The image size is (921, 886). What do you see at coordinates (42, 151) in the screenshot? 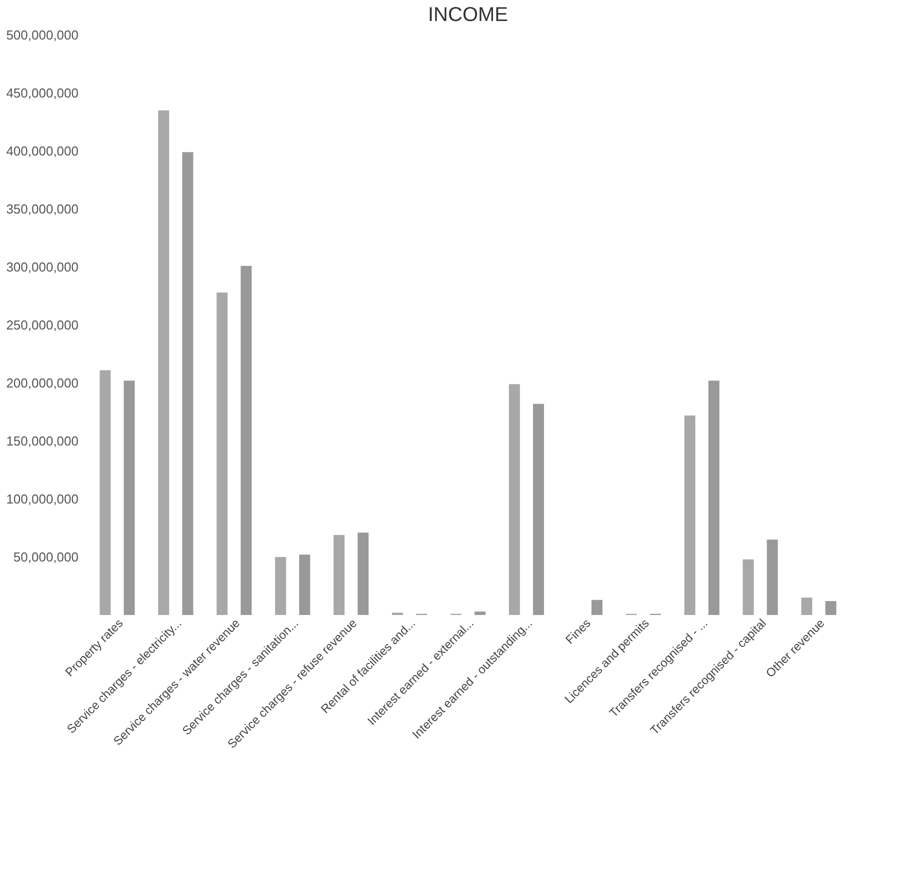
I see `y-tick-label: 400,000,000` at bounding box center [42, 151].